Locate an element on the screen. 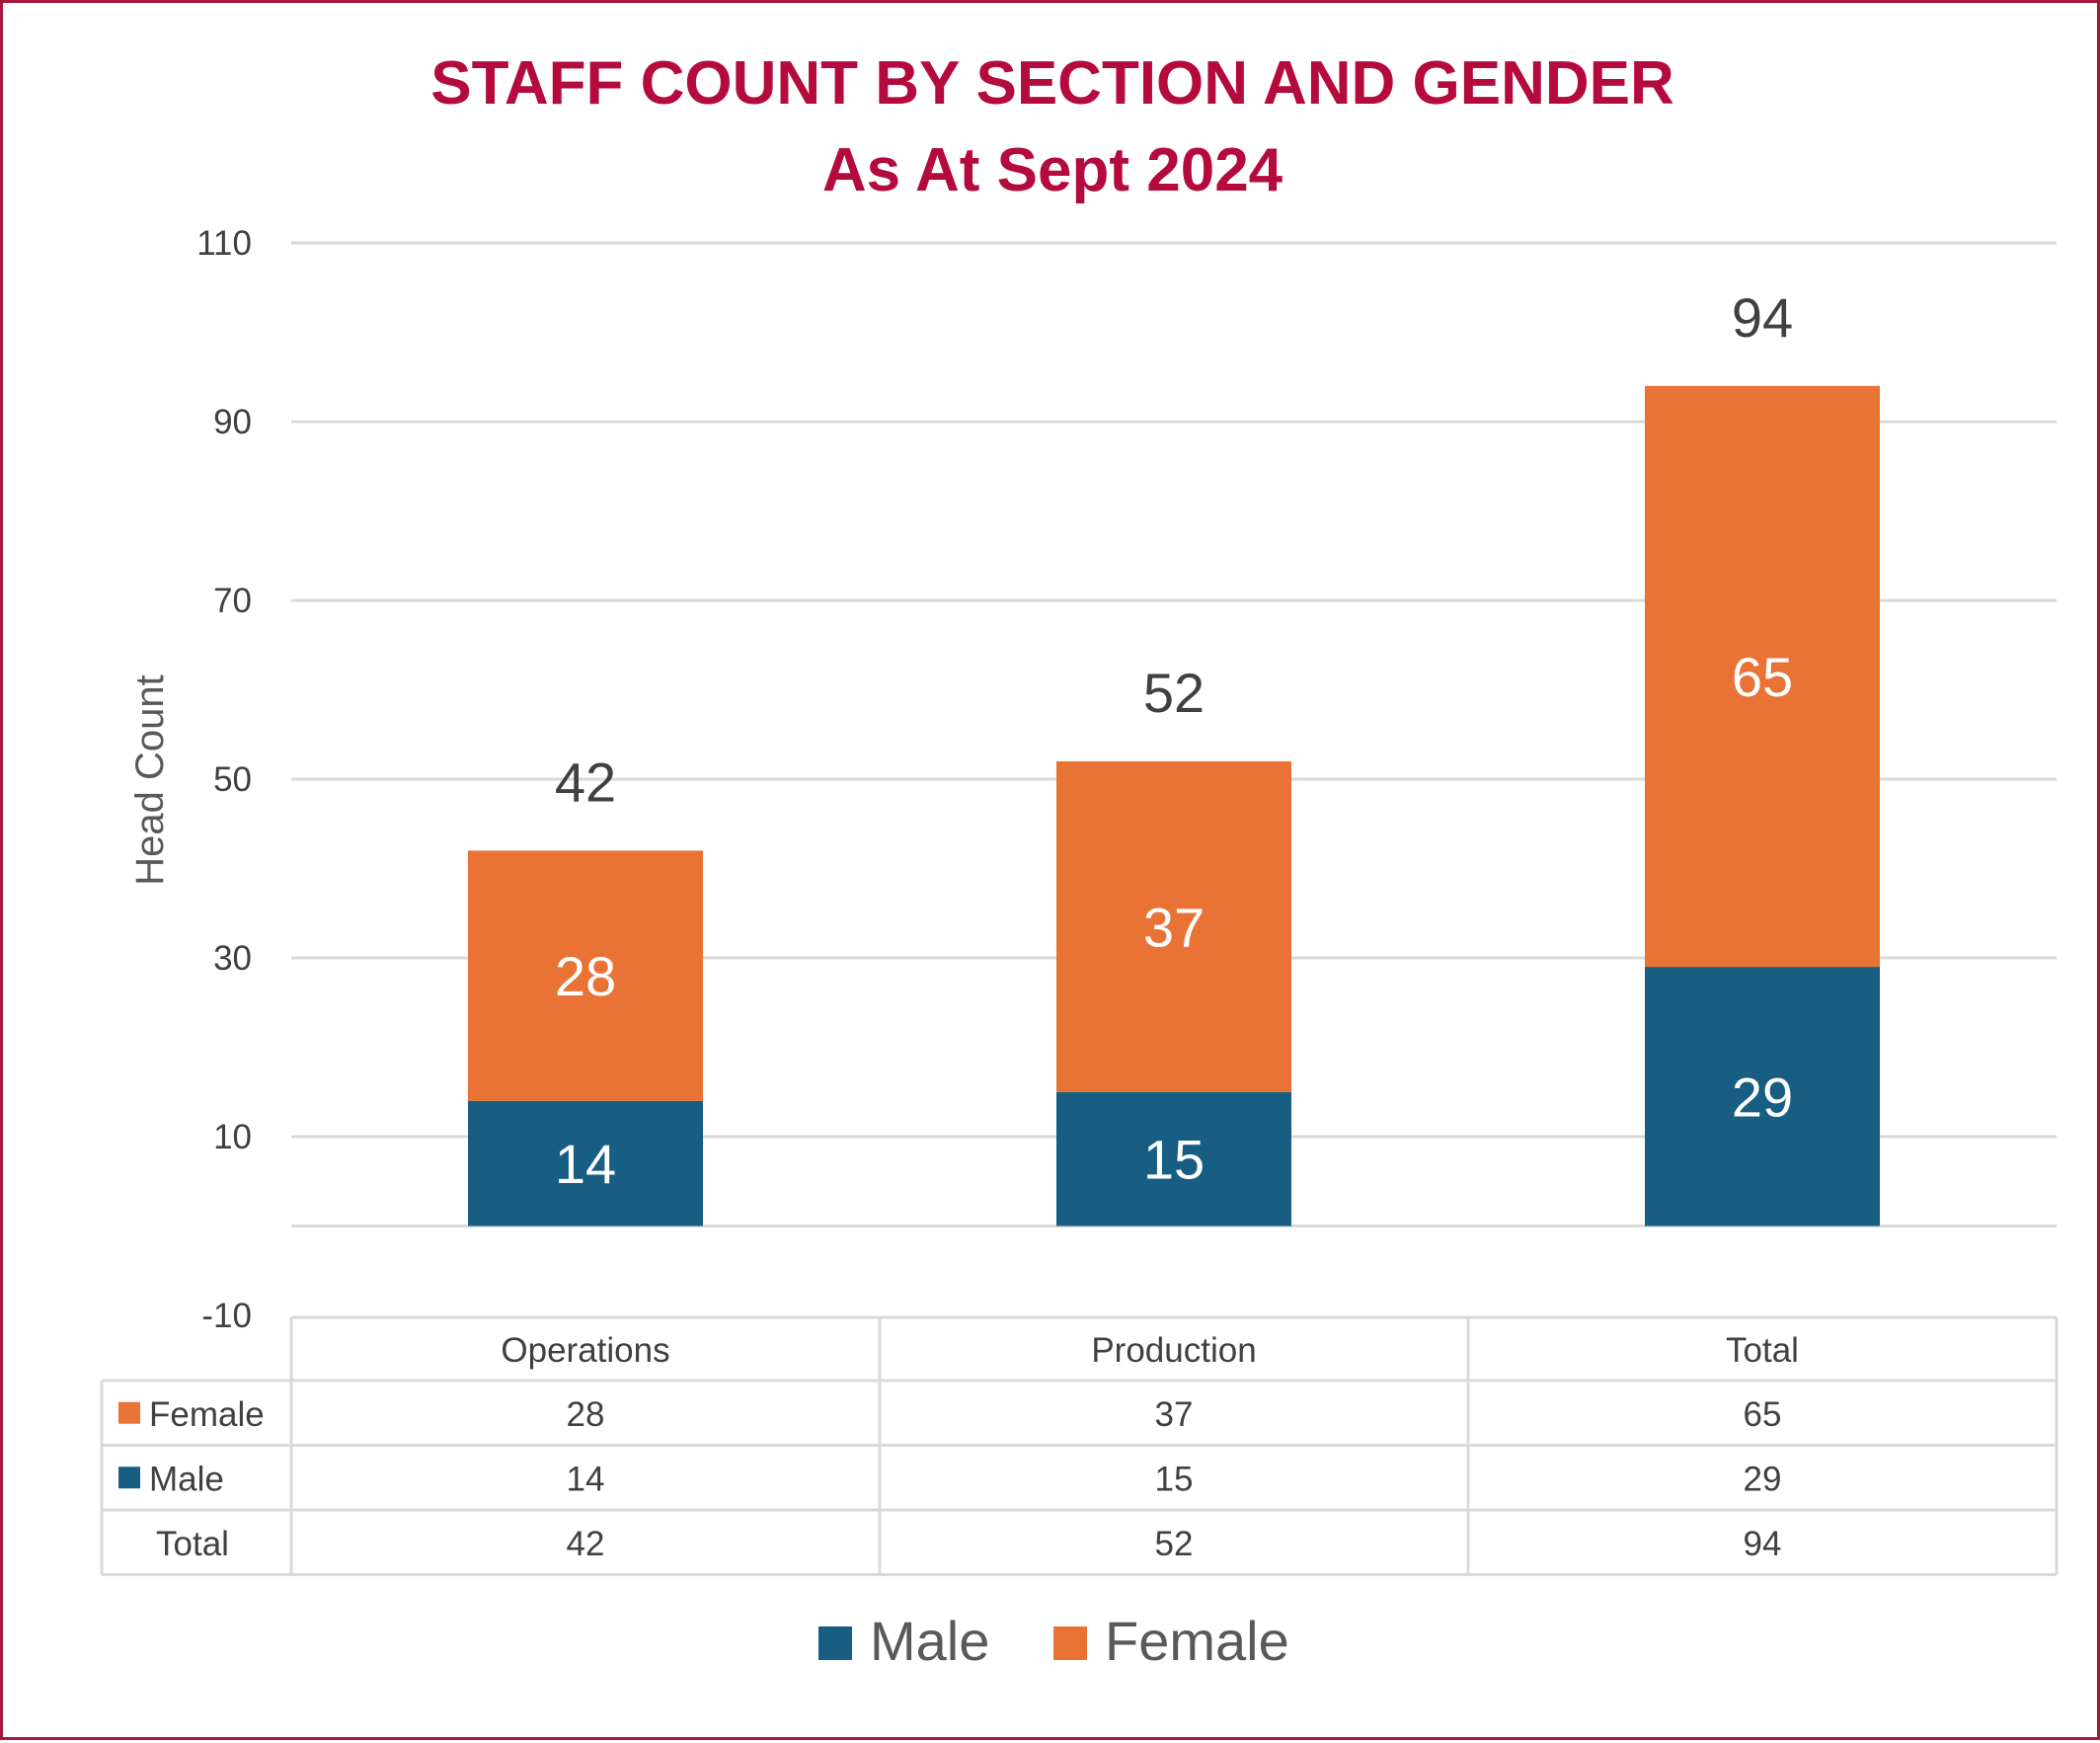 The image size is (2100, 1743). table-row-label-total: Total is located at coordinates (192, 1544).